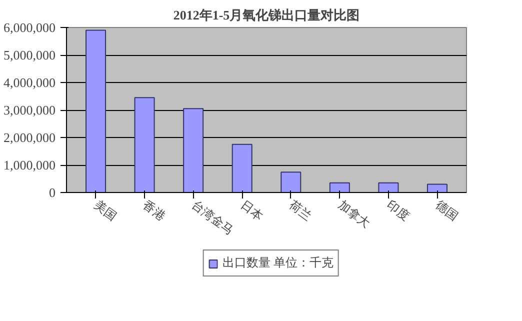 The width and height of the screenshot is (522, 321). Describe the element at coordinates (30, 110) in the screenshot. I see `y-tick-label: 3,000,000` at that location.